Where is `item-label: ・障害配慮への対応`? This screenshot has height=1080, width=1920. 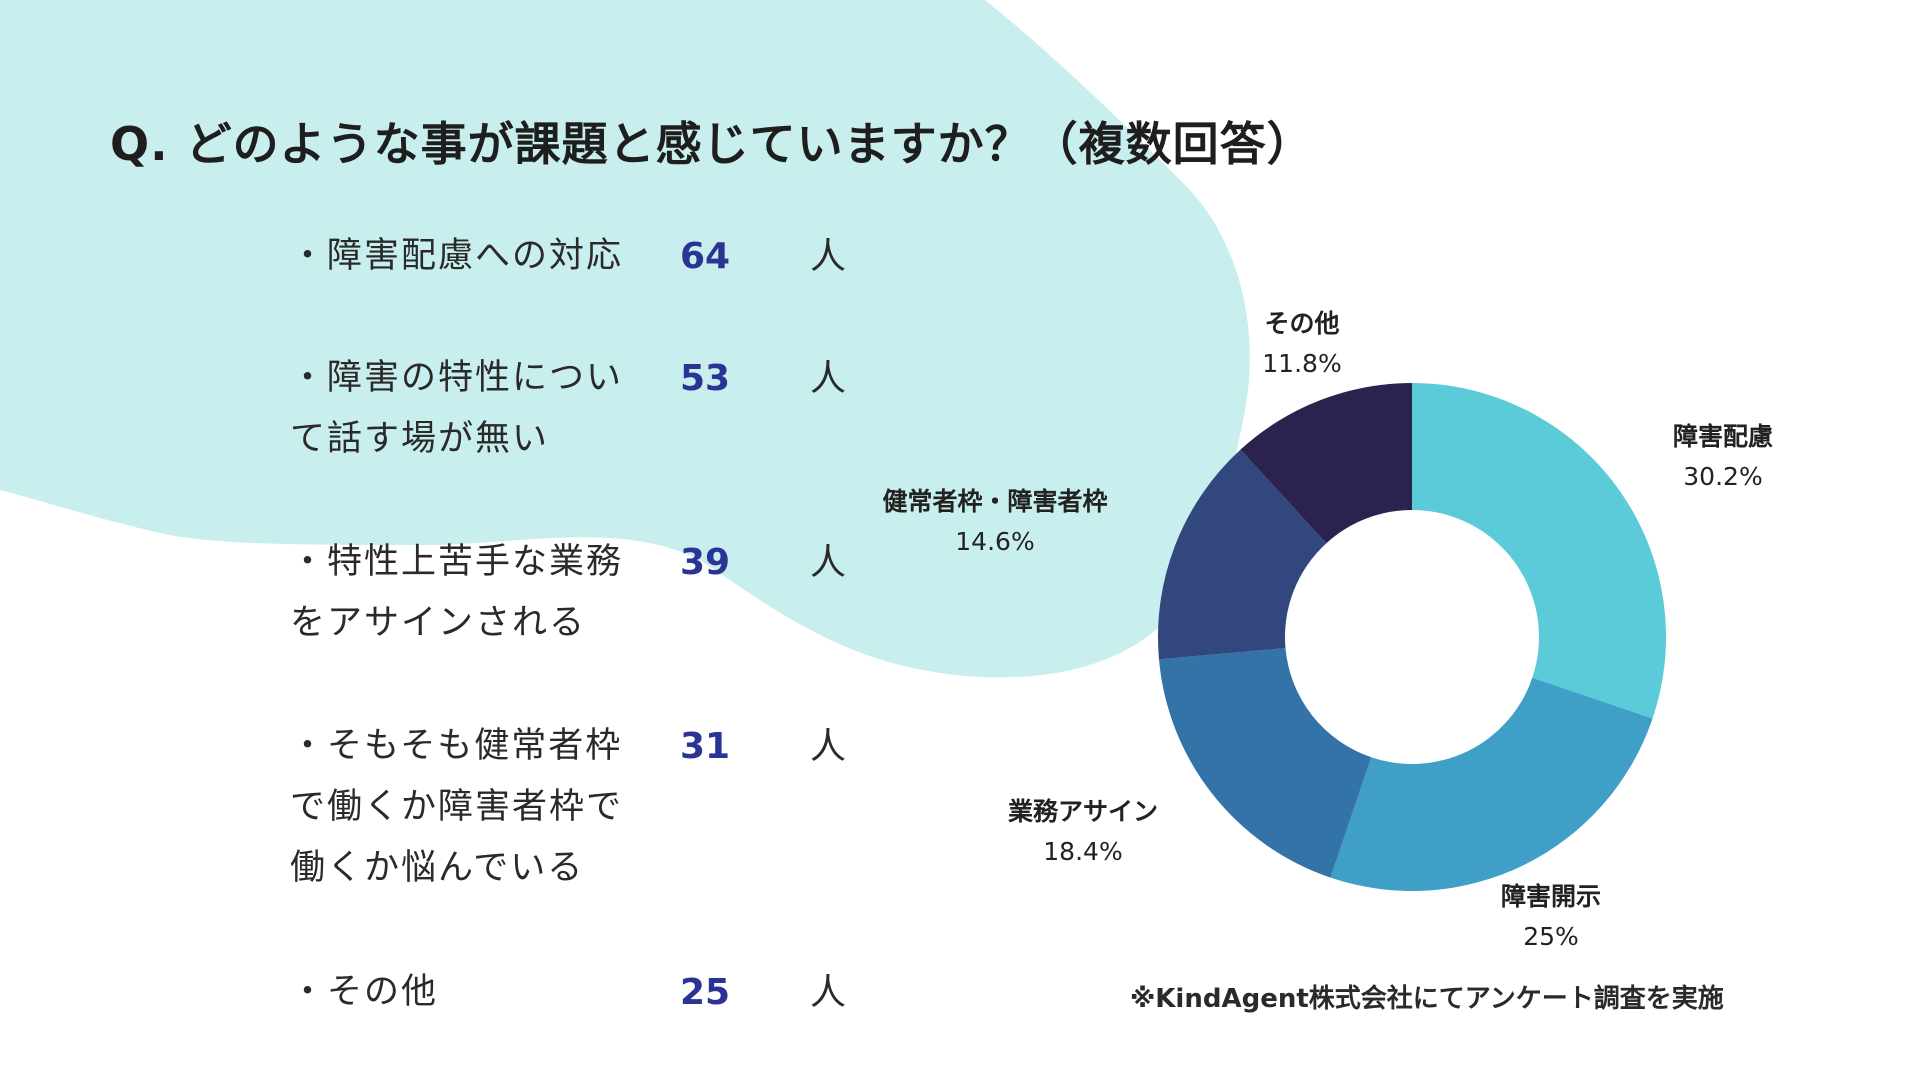
item-label: ・障害配慮への対応 is located at coordinates (457, 256).